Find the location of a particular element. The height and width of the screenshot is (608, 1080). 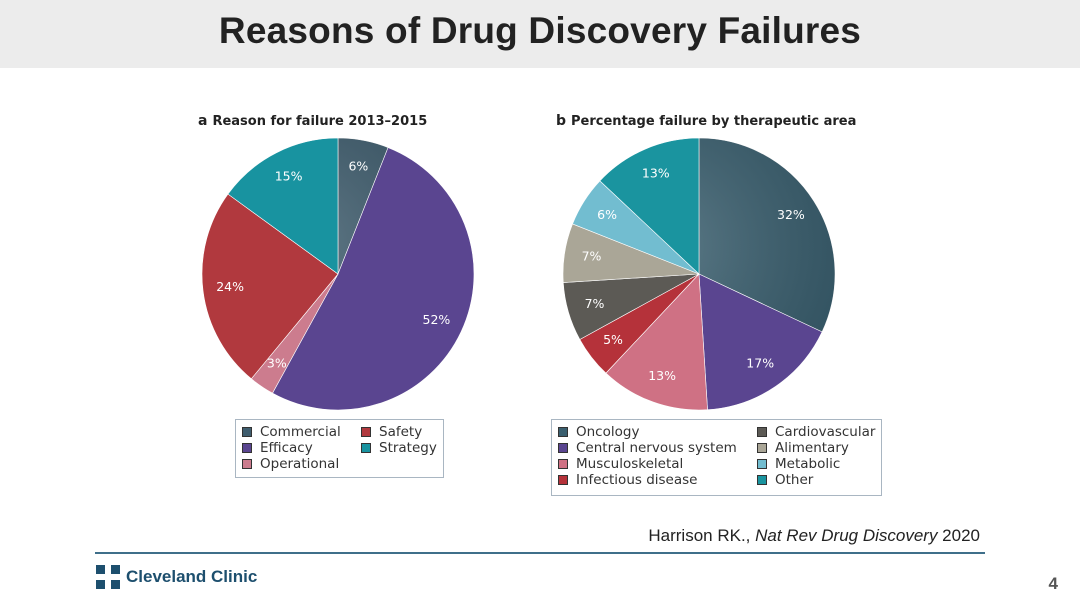

chart-b-legend-item-oncology: Oncology is located at coordinates (598, 432).